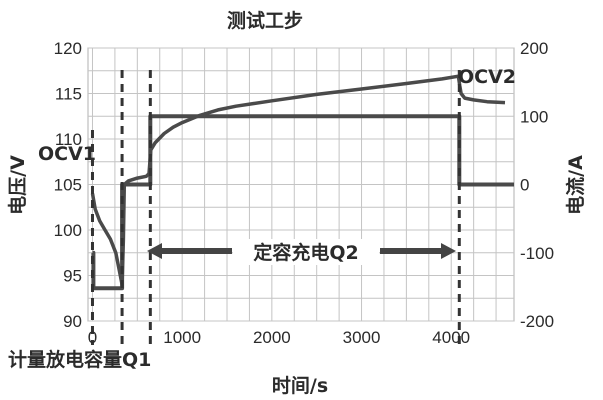  I want to click on y-left-tick-label: 90, so click(72, 321).